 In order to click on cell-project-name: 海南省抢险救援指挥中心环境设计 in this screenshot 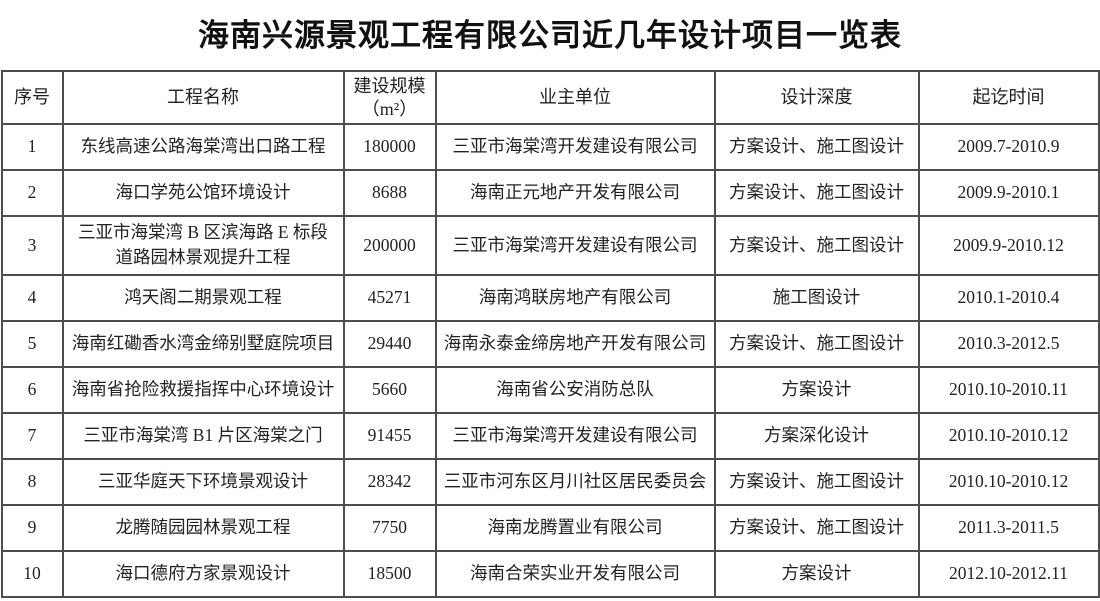, I will do `click(203, 389)`.